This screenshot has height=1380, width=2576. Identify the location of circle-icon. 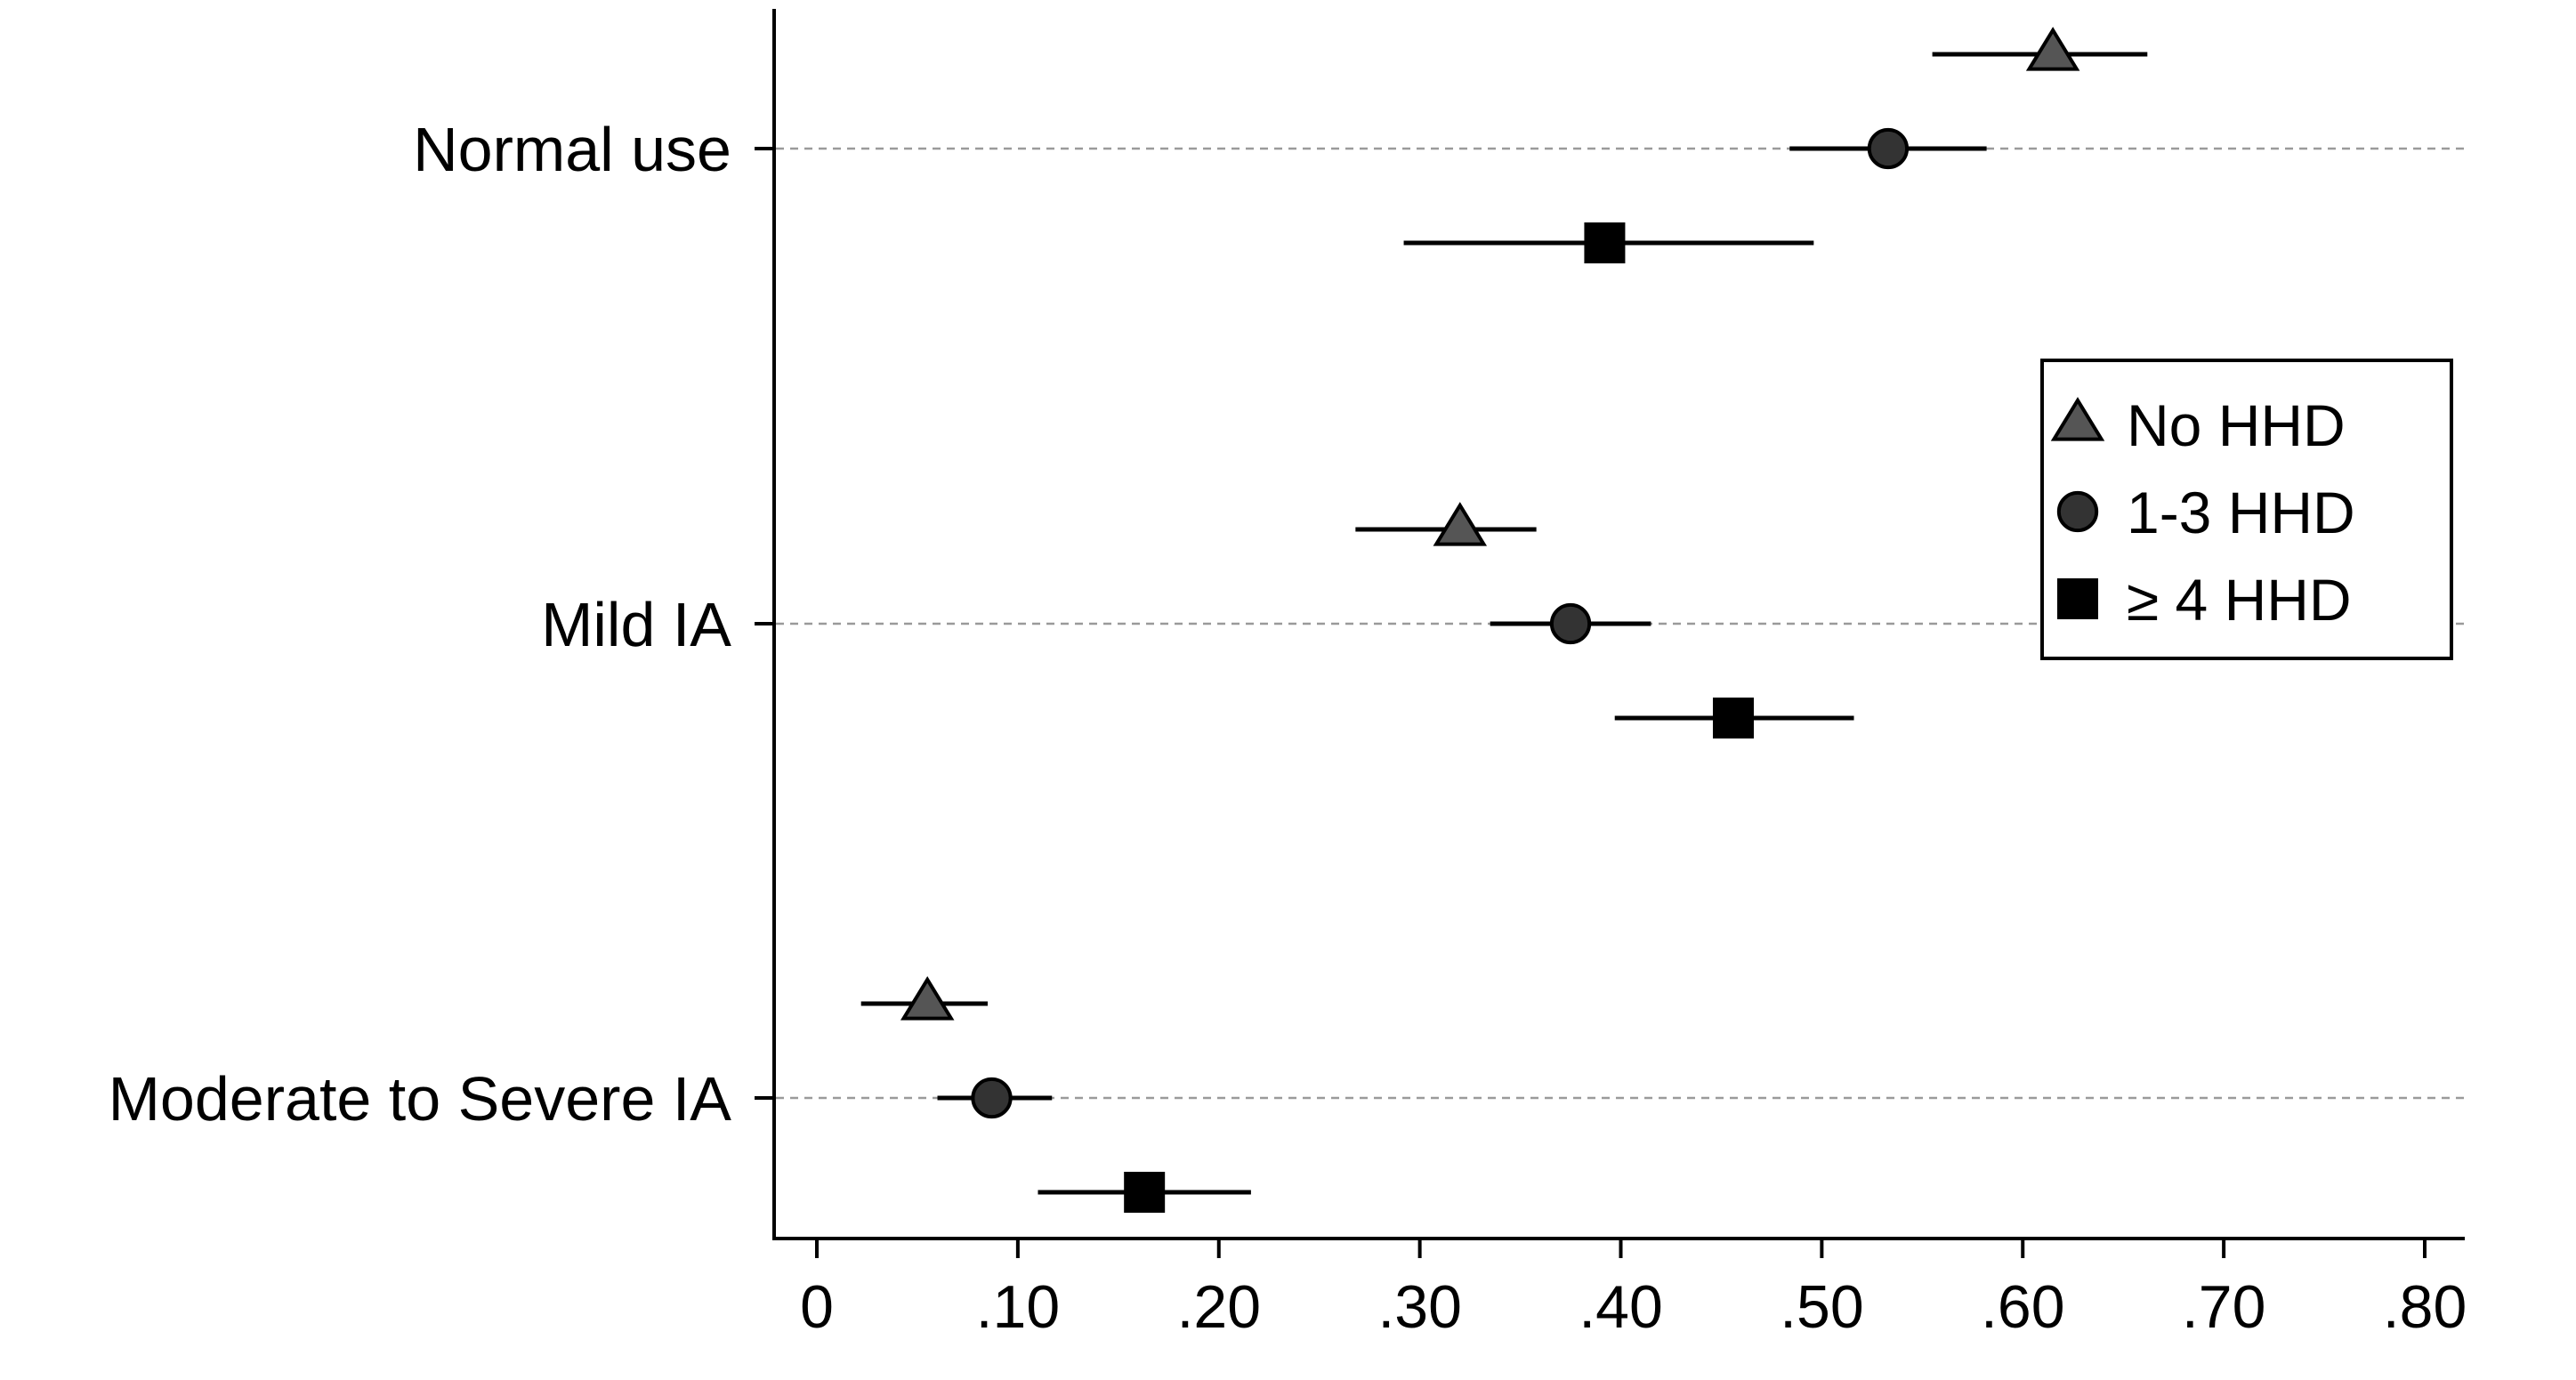
(2077, 511).